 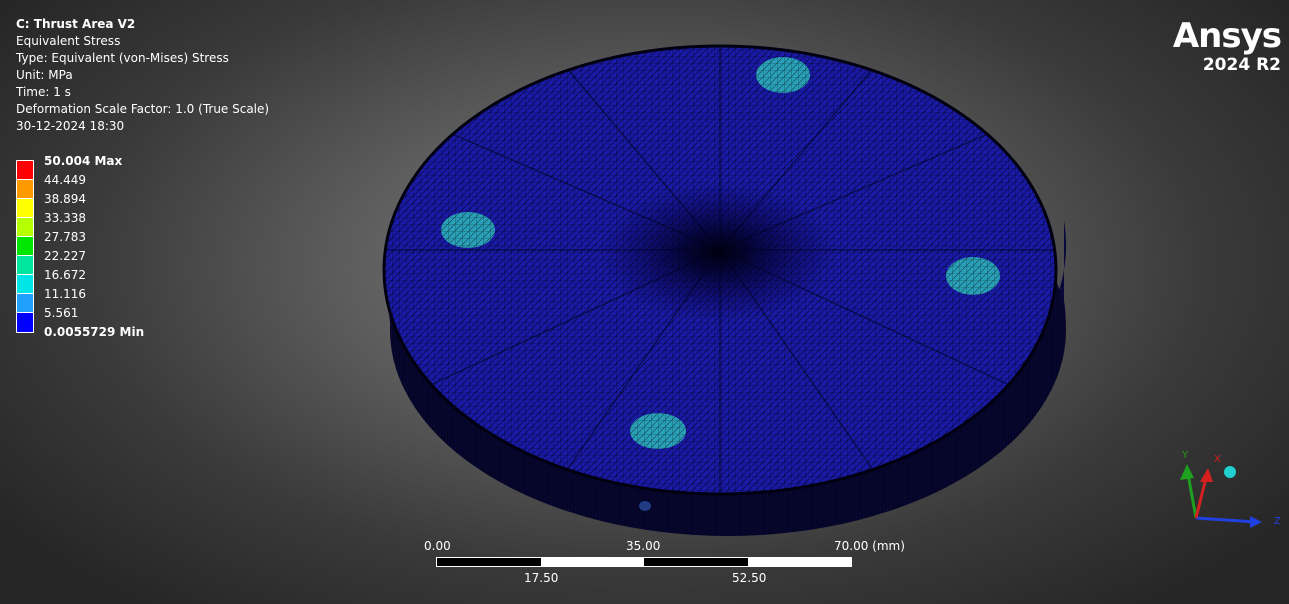 I want to click on legend-level: 22.227, so click(x=65, y=256).